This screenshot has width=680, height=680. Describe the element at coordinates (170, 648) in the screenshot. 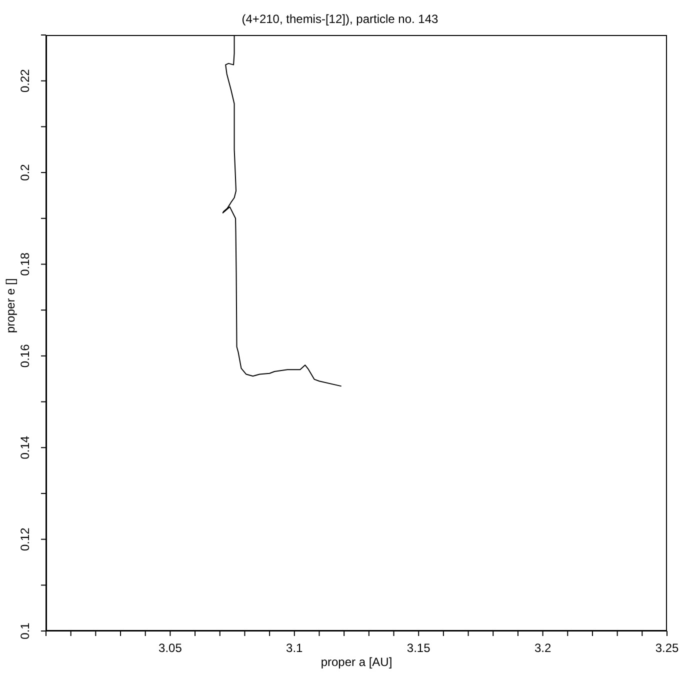

I see `x-tick-label: 3.05` at that location.